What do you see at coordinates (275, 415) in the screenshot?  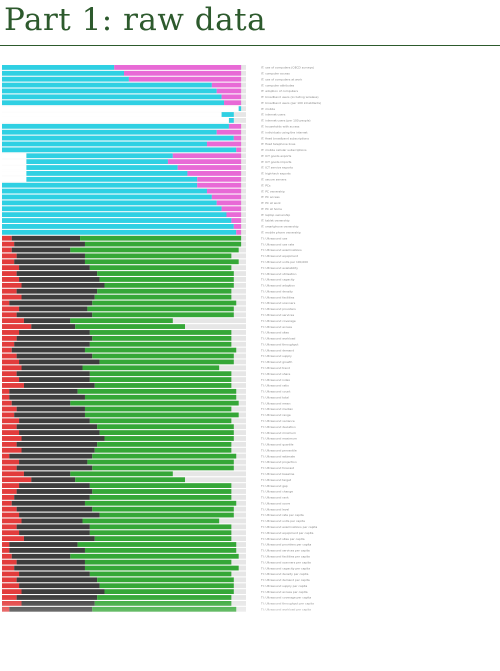 I see `bar-label: TI: Ultrasound range` at bounding box center [275, 415].